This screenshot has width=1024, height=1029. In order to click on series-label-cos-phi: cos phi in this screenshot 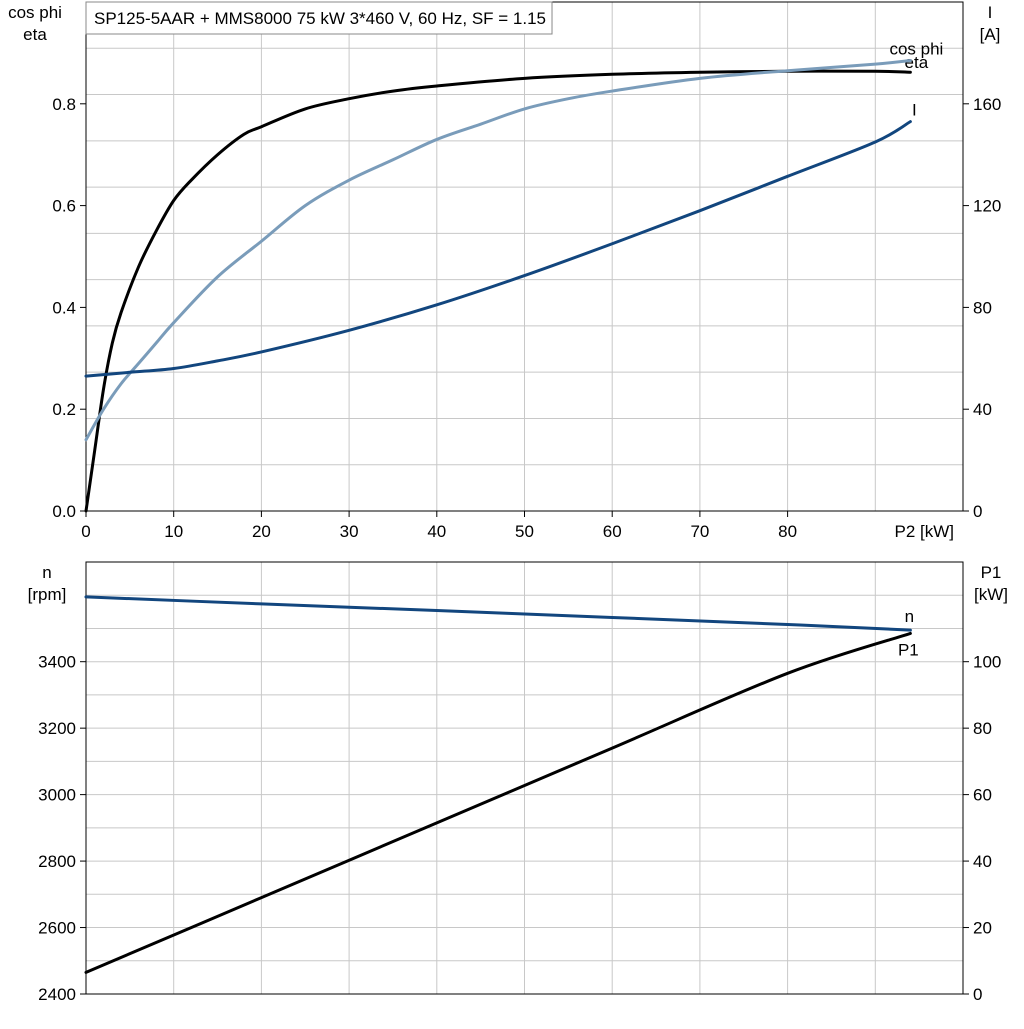, I will do `click(916, 49)`.